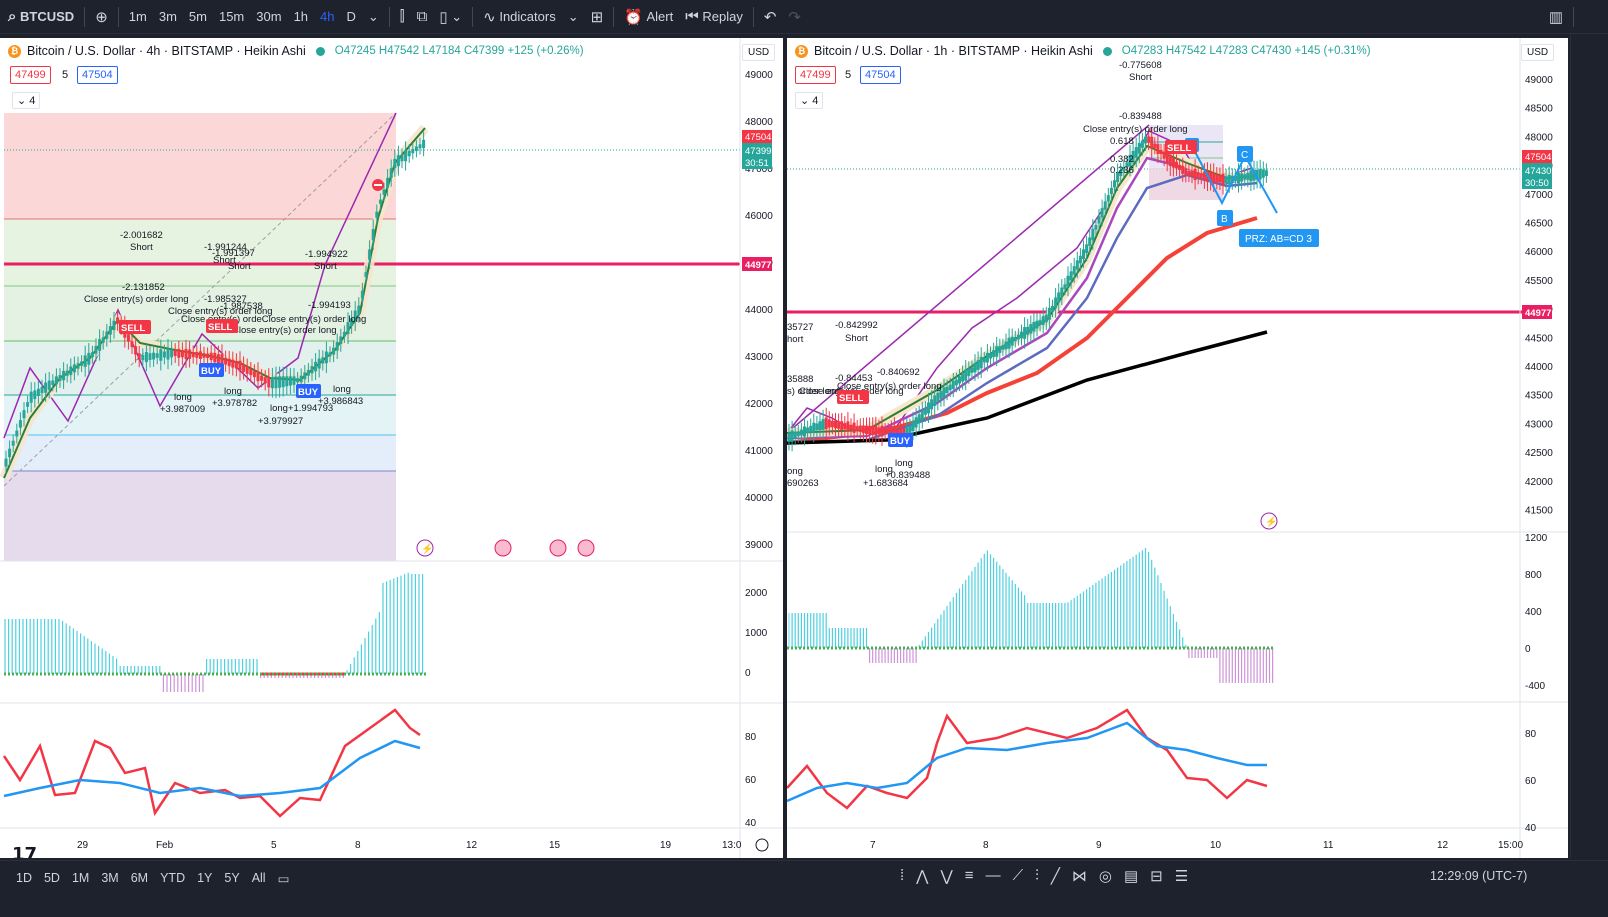 This screenshot has width=1608, height=917. Describe the element at coordinates (1131, 876) in the screenshot. I see `ruler-icon: ▤` at that location.